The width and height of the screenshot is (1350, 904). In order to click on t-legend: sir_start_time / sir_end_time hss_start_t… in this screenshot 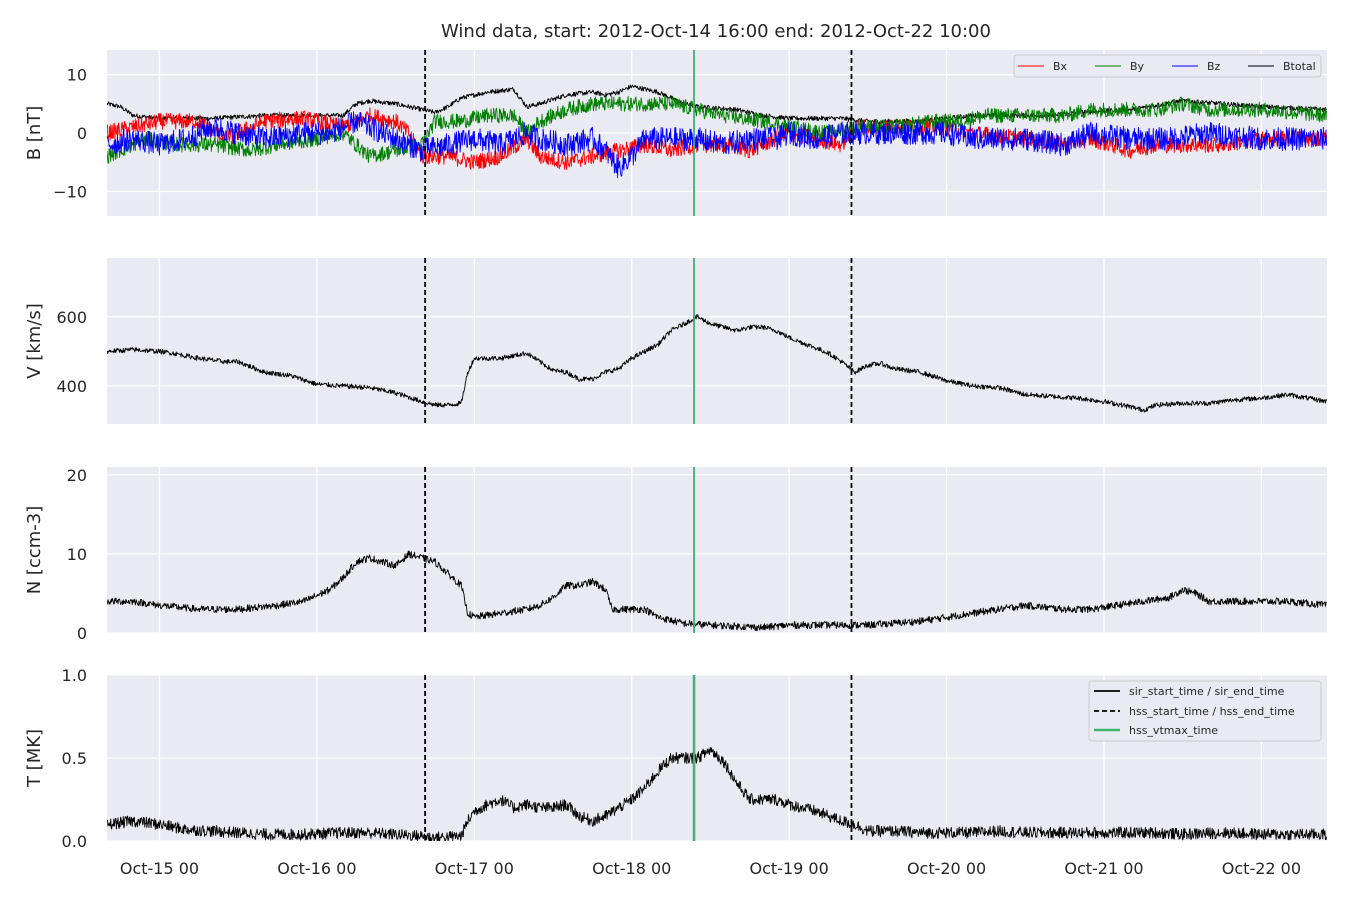, I will do `click(1205, 711)`.